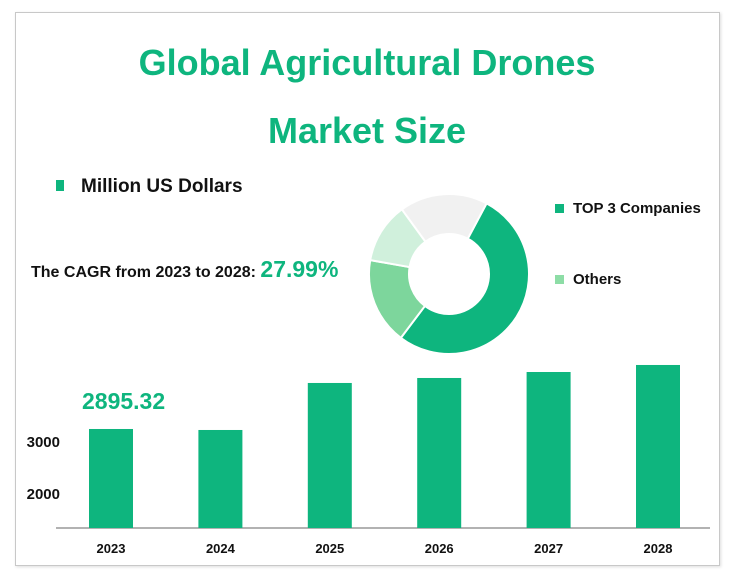 The image size is (734, 584). What do you see at coordinates (367, 130) in the screenshot?
I see `chart-title-line2: Market Size` at bounding box center [367, 130].